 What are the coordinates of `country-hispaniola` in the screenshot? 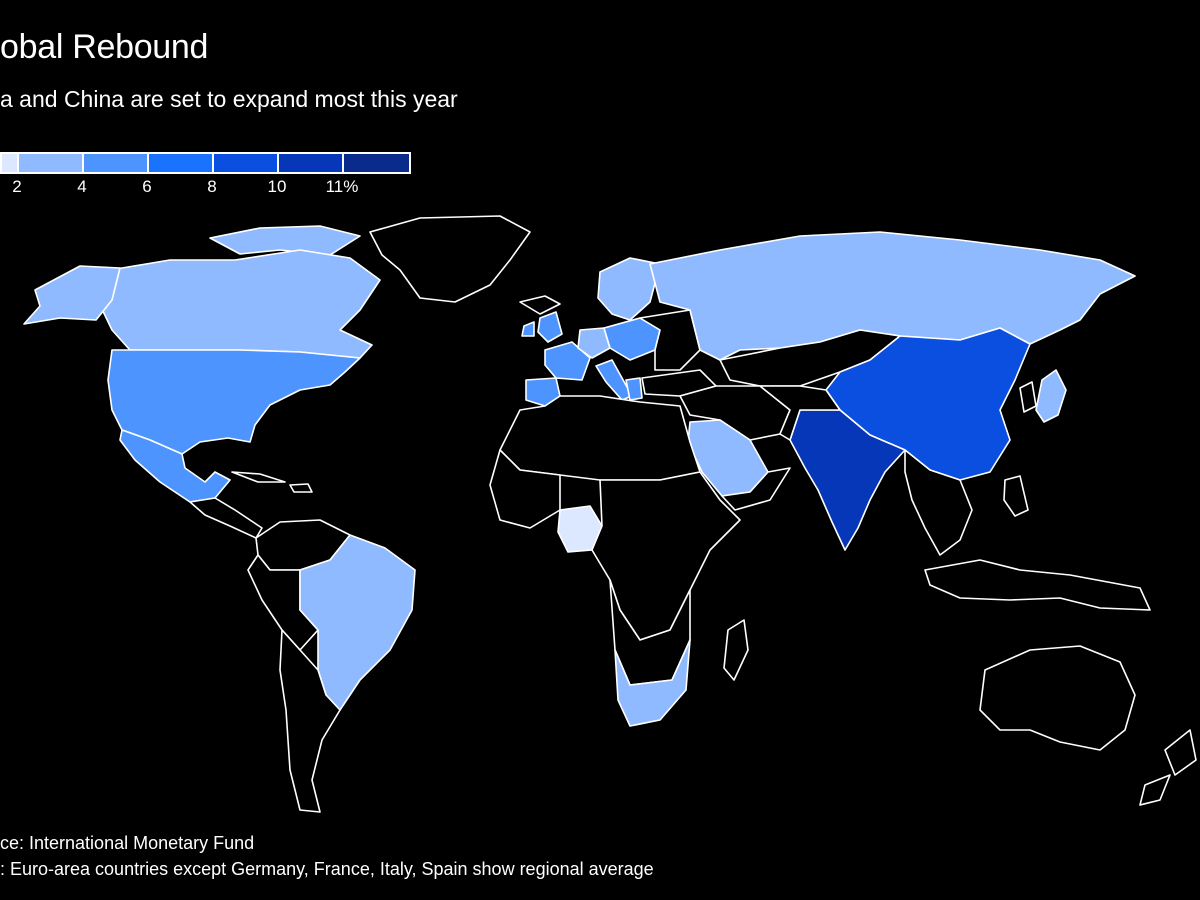 It's located at (301, 488).